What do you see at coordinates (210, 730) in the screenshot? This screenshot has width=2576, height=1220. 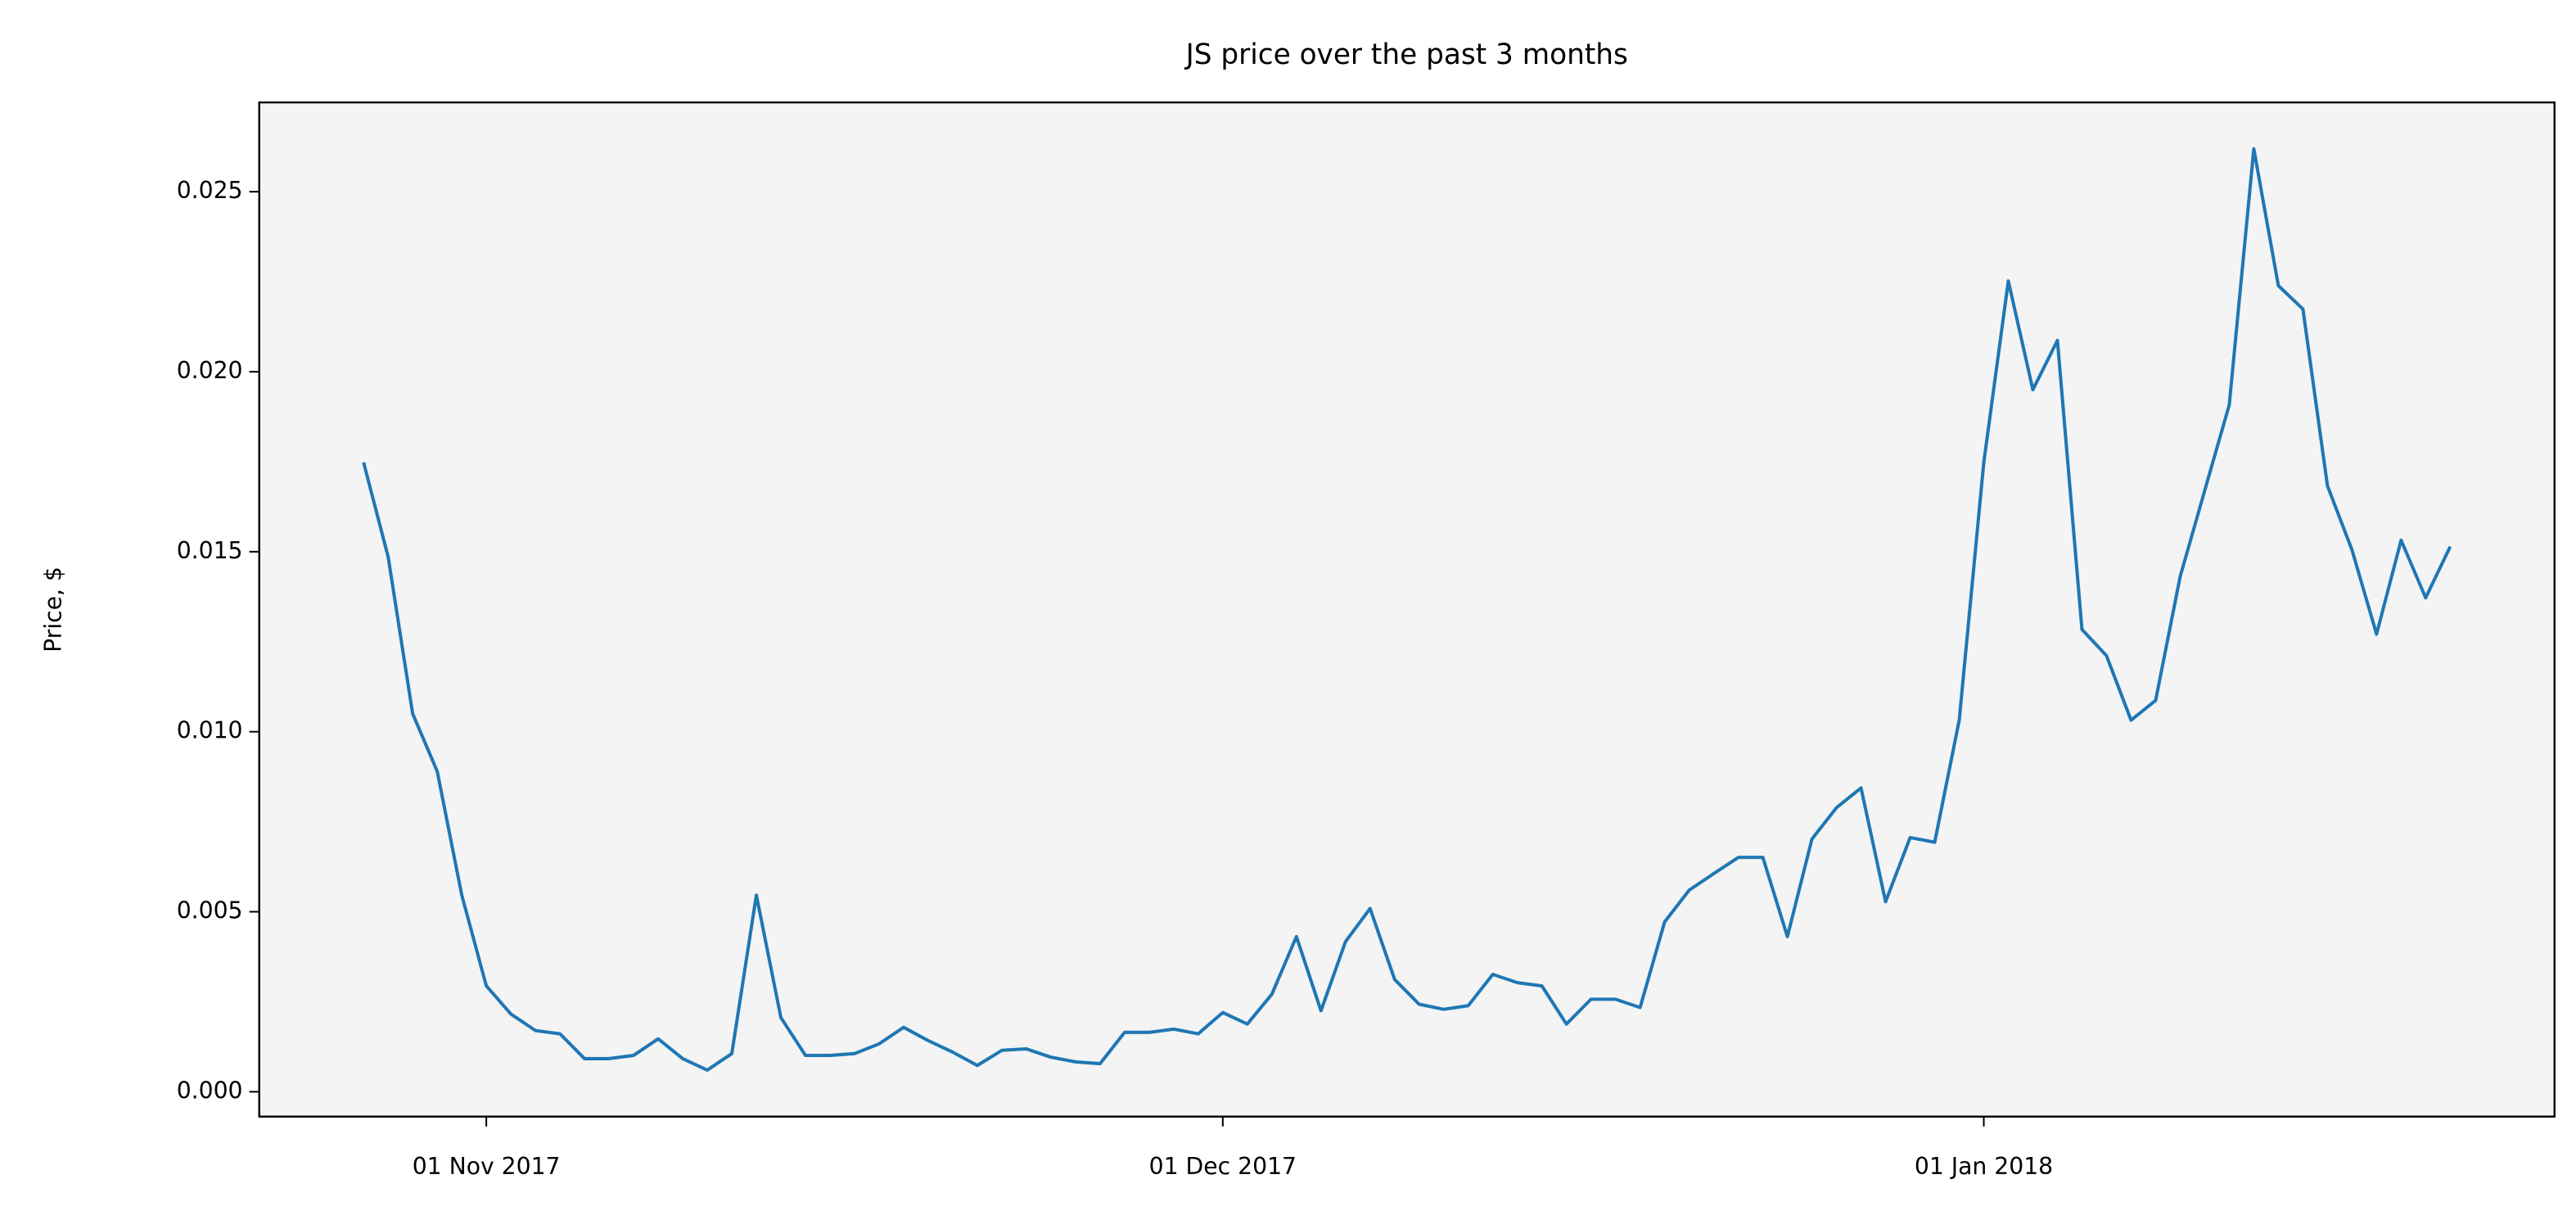 I see `y-tick-label: 0.010` at bounding box center [210, 730].